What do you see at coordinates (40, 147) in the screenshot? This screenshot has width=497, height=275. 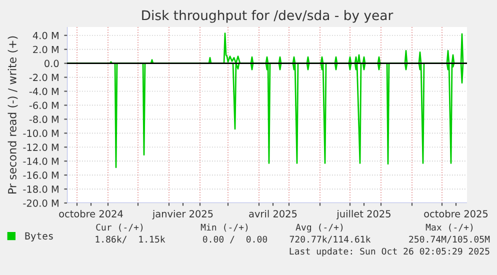 I see `y-tick-label: -12.0 M` at bounding box center [40, 147].